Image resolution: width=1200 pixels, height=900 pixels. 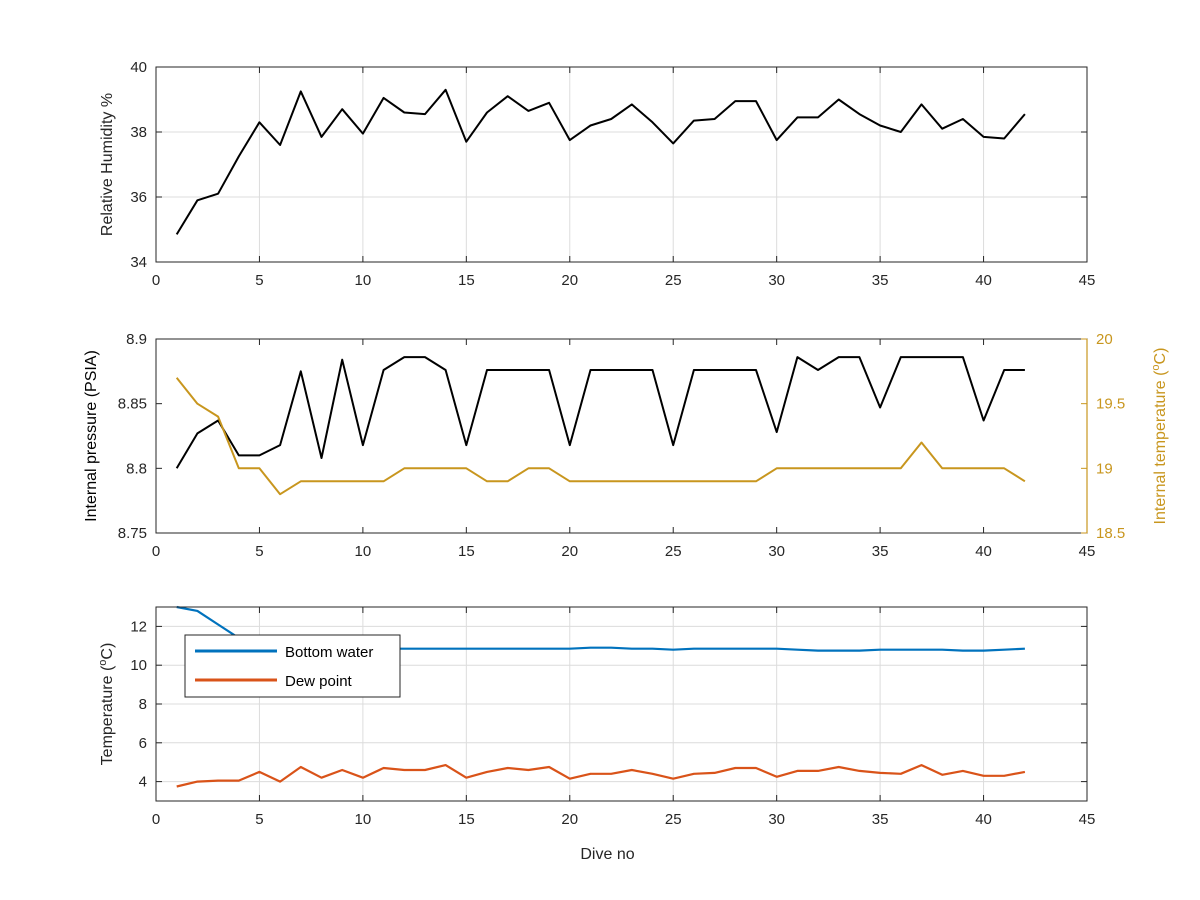 What do you see at coordinates (1125, 436) in the screenshot?
I see `y-axis-right: 18.5 19 19.5 20 Internal temperature (oC)` at bounding box center [1125, 436].